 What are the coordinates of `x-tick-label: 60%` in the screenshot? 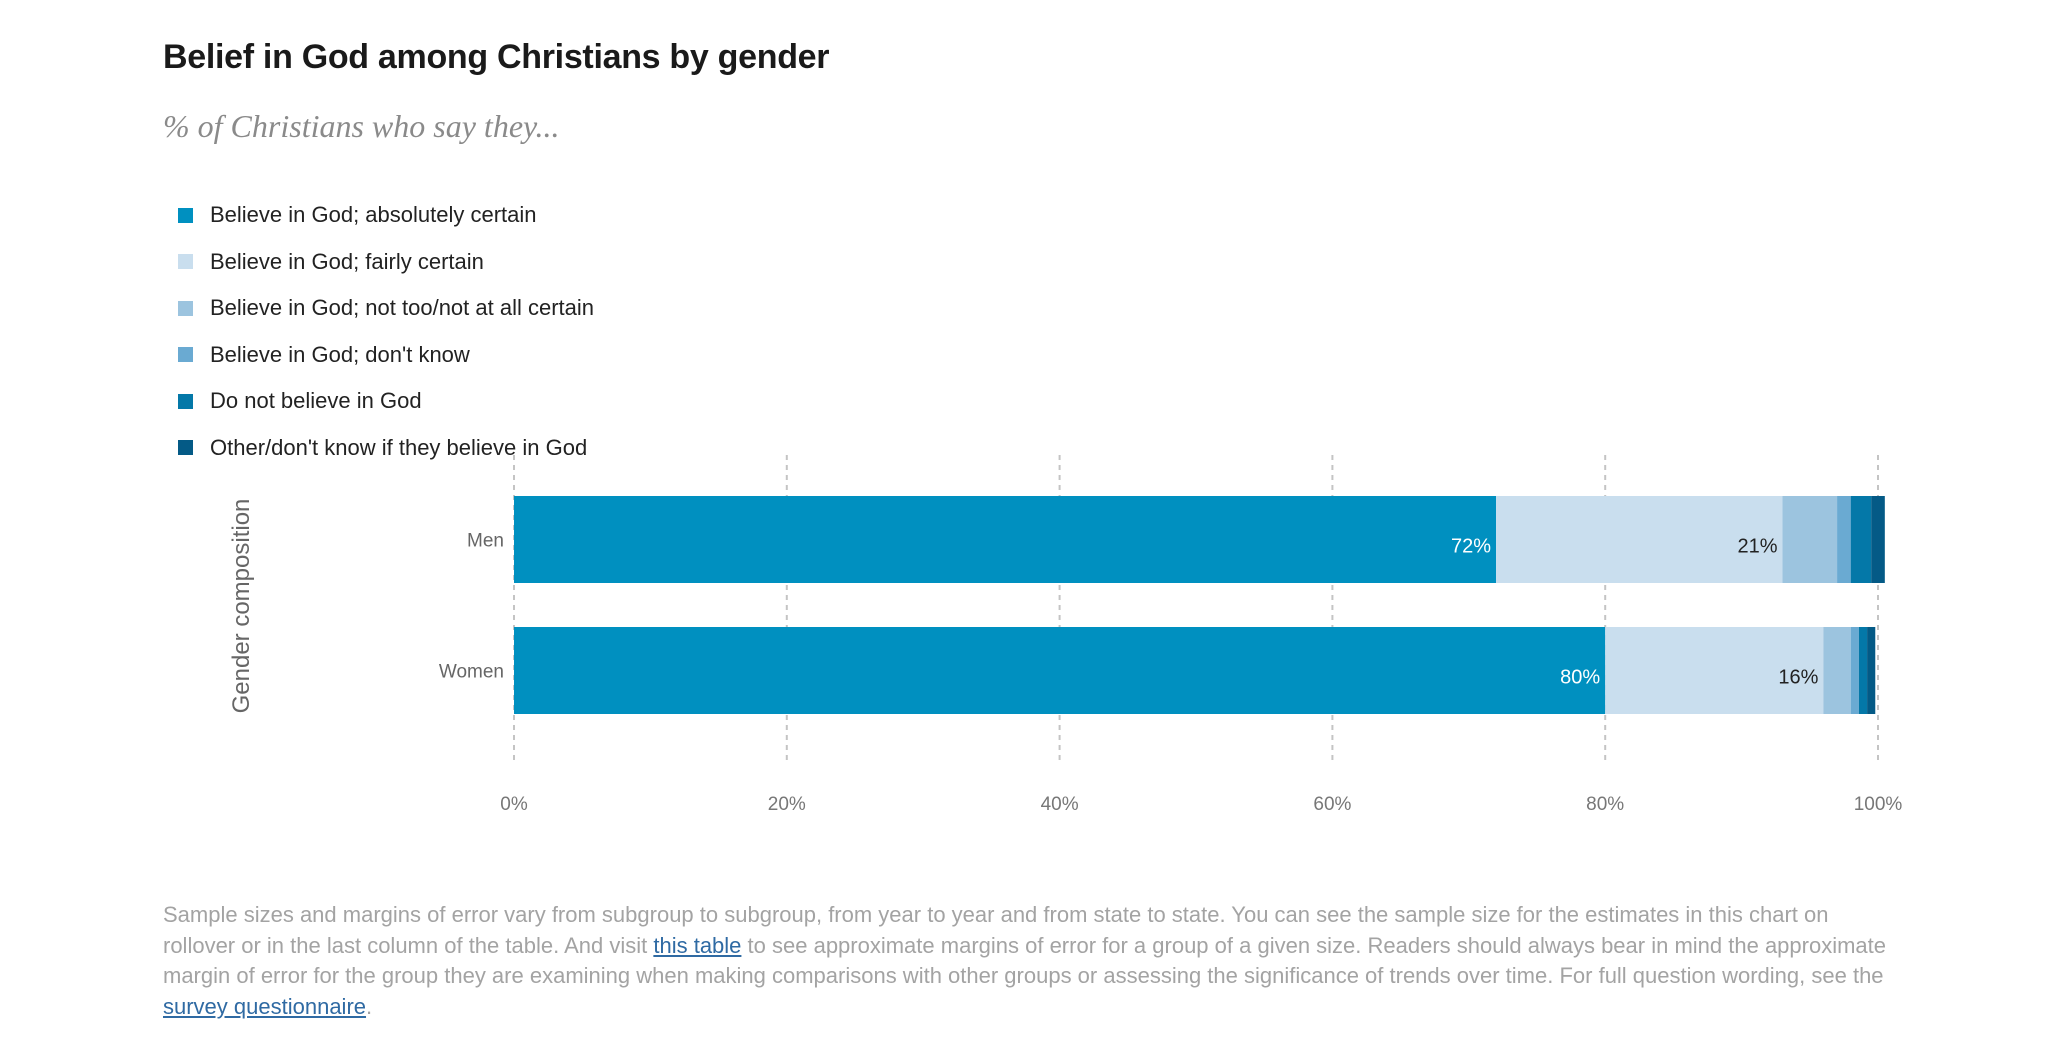 It's located at (1332, 804).